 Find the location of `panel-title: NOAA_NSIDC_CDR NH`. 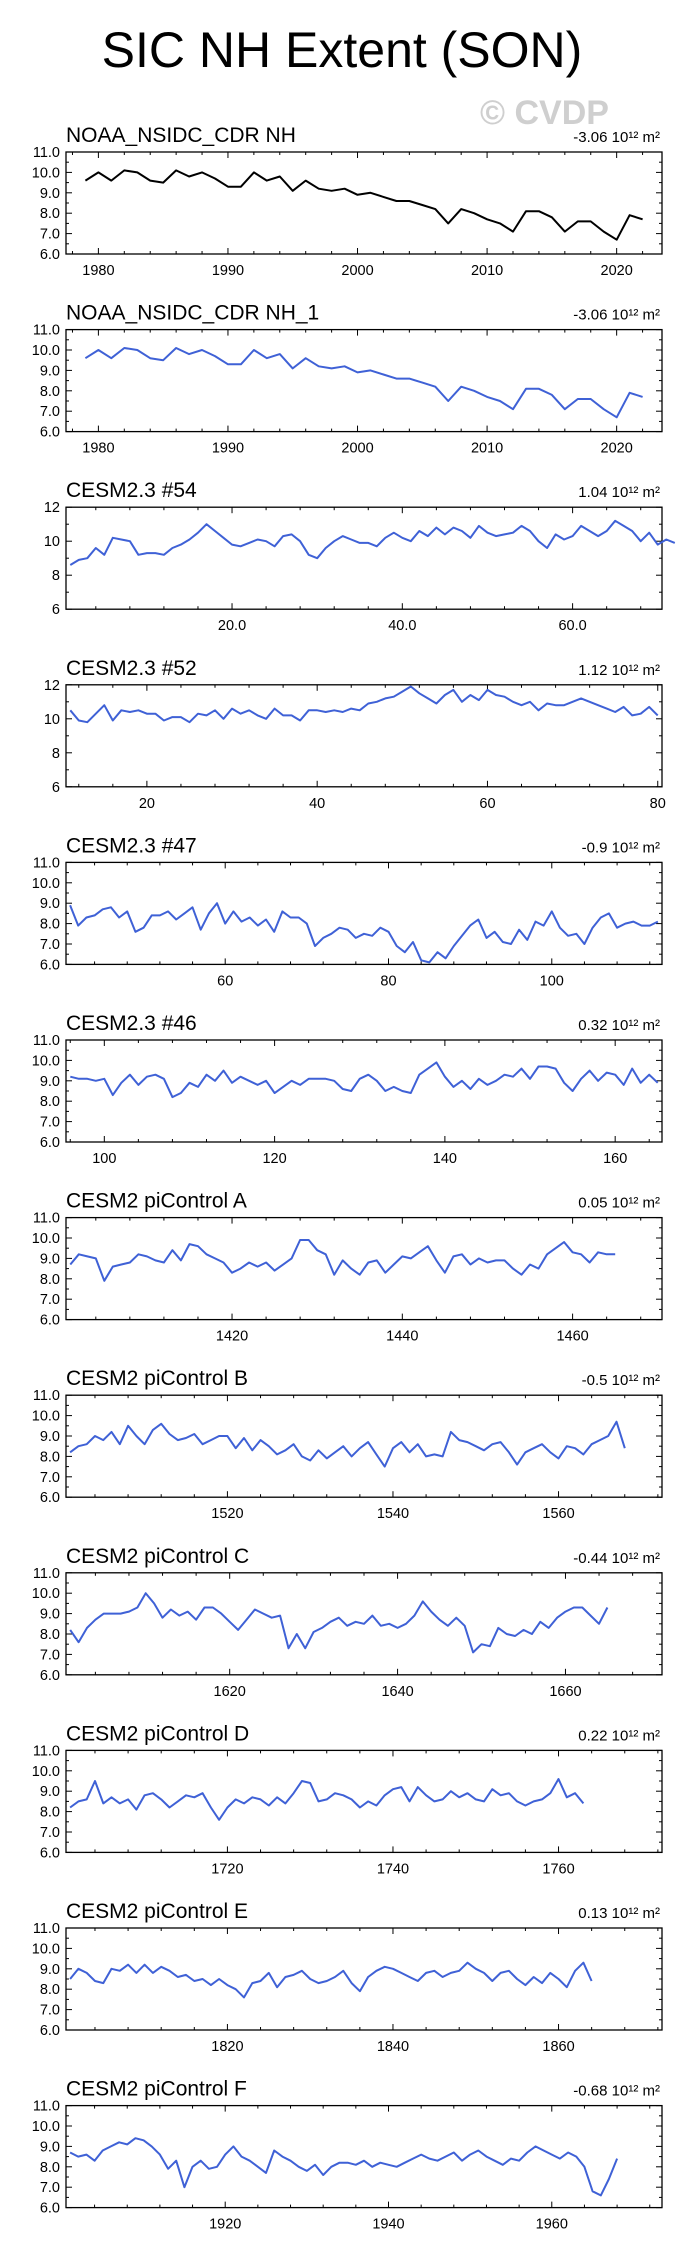

panel-title: NOAA_NSIDC_CDR NH is located at coordinates (181, 135).